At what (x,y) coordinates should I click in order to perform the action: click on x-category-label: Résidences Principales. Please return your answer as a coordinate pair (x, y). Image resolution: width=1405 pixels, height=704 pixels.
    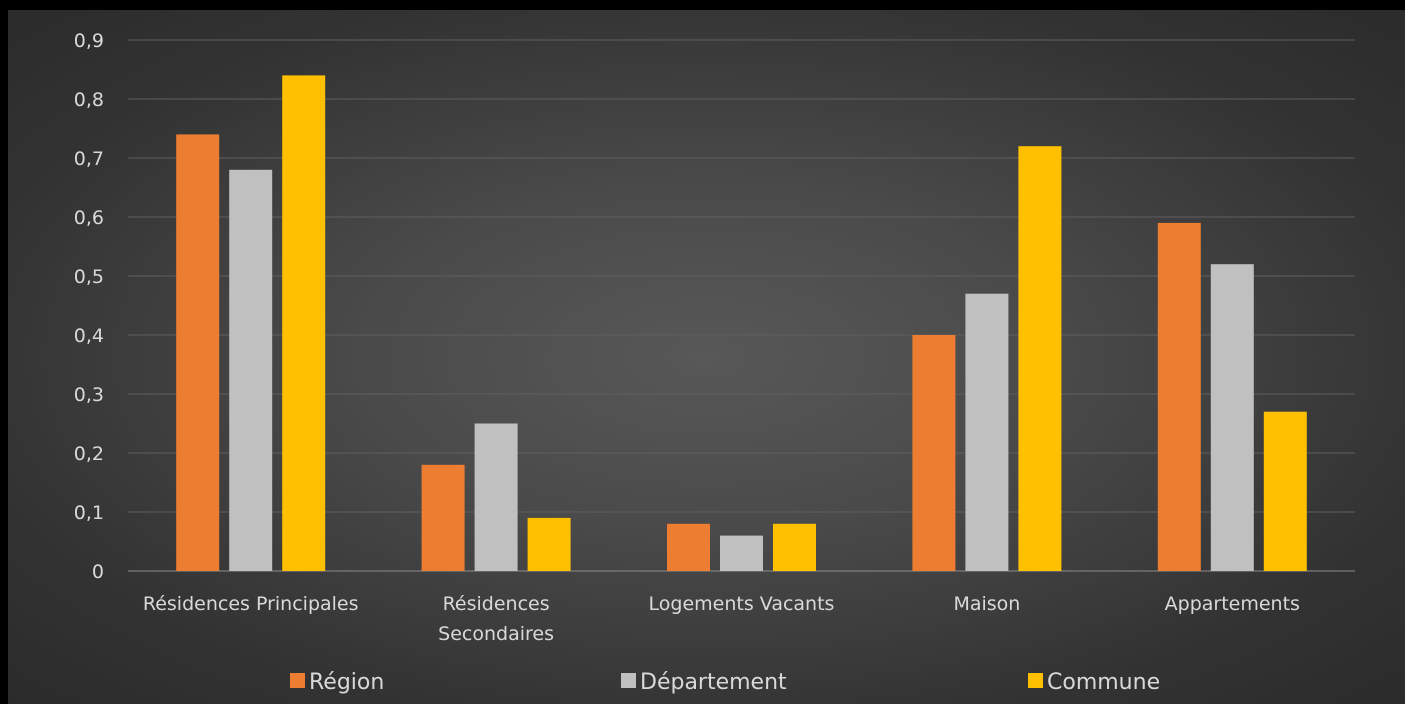
    Looking at the image, I should click on (251, 604).